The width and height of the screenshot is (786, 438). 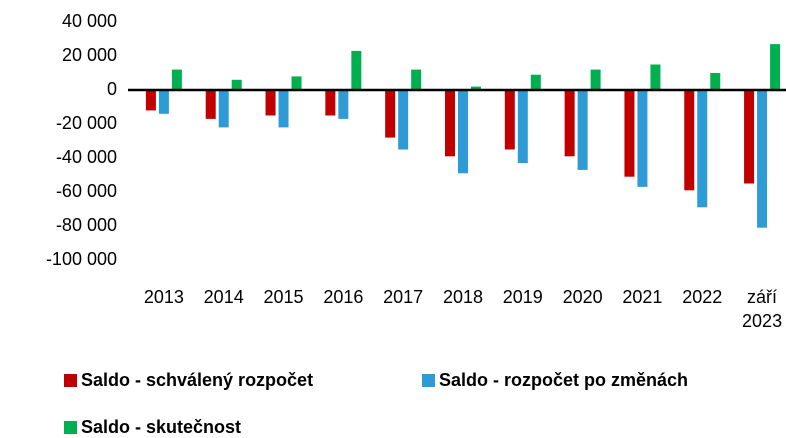 I want to click on x-tick-label: 2014, so click(x=223, y=297).